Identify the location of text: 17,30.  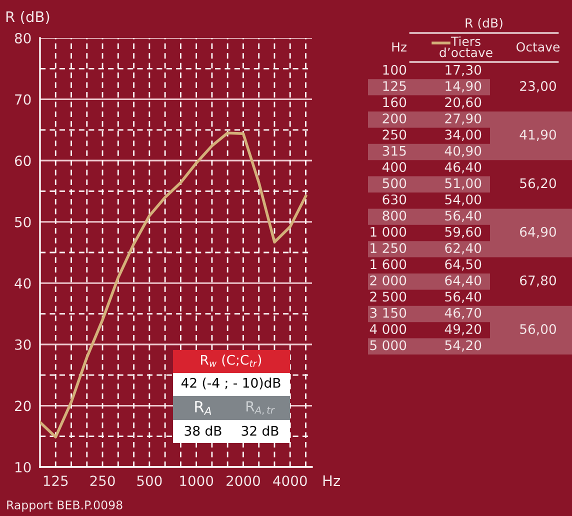
(464, 70).